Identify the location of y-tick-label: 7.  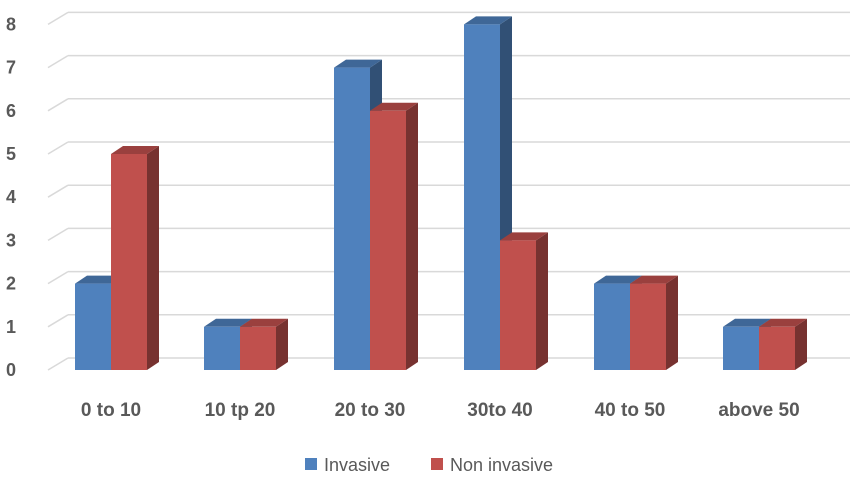
(11, 68).